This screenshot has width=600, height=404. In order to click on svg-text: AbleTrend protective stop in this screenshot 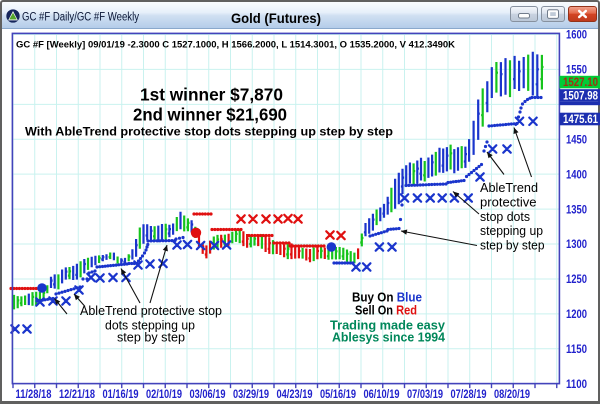, I will do `click(151, 311)`.